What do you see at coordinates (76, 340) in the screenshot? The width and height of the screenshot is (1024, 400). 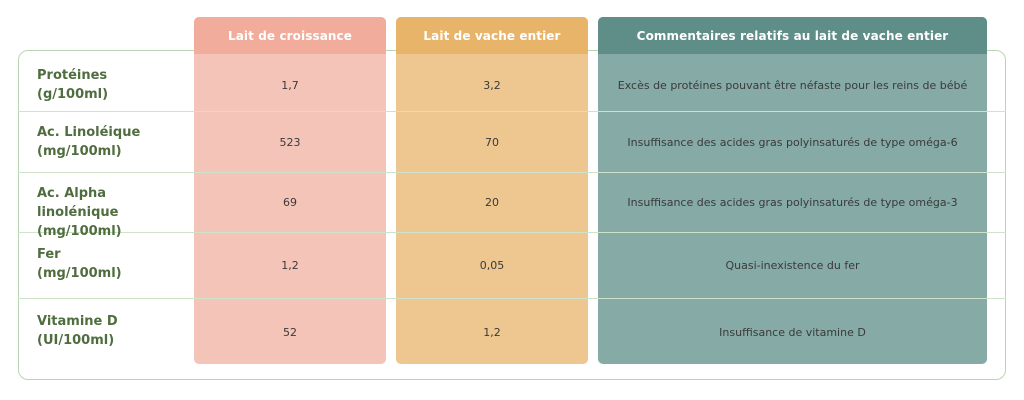 I see `row-label-unit: (UI/100ml)` at bounding box center [76, 340].